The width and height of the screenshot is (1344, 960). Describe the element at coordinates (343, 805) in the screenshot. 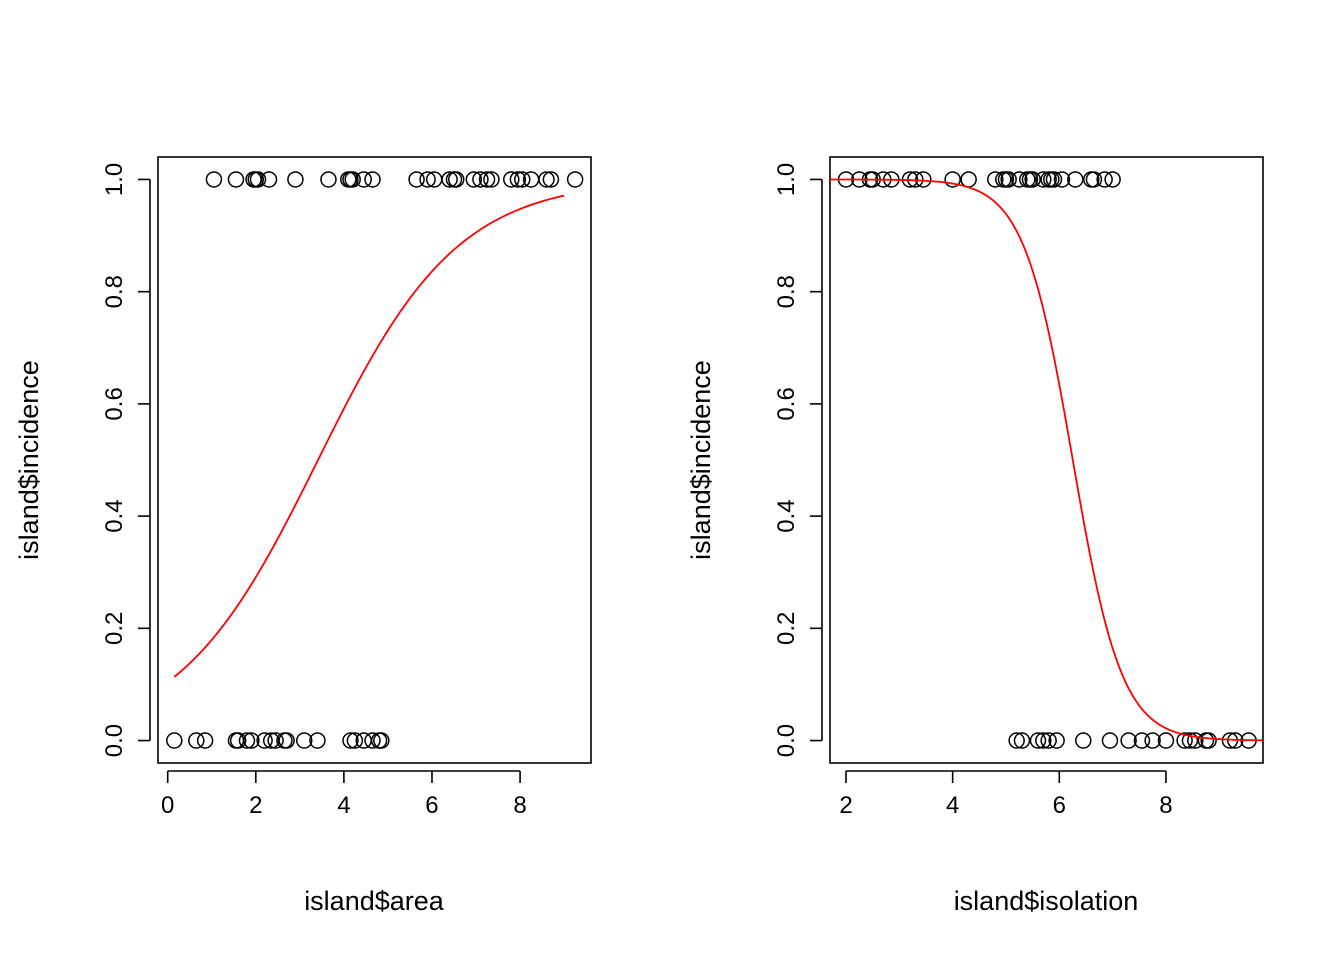

I see `x-tick-label: 4` at that location.